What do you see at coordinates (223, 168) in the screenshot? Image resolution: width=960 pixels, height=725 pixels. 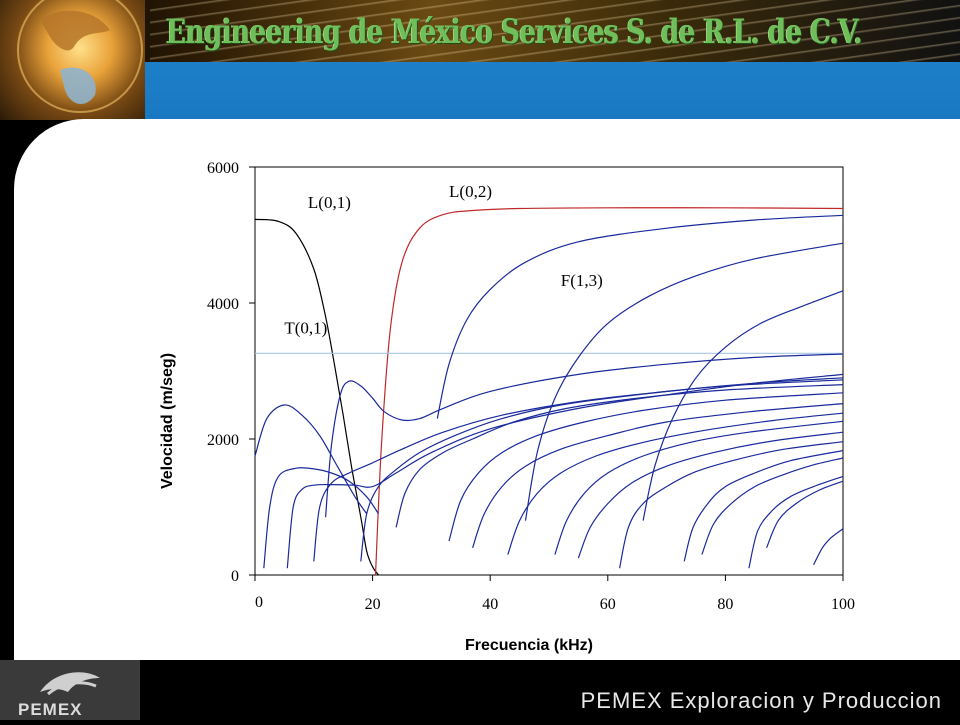 I see `y-tick-label: 6000` at bounding box center [223, 168].